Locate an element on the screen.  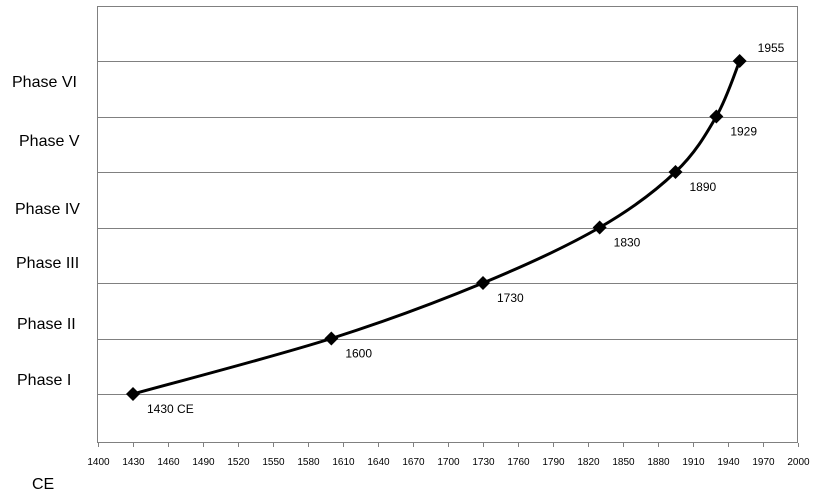
data-label: 1890 is located at coordinates (703, 187).